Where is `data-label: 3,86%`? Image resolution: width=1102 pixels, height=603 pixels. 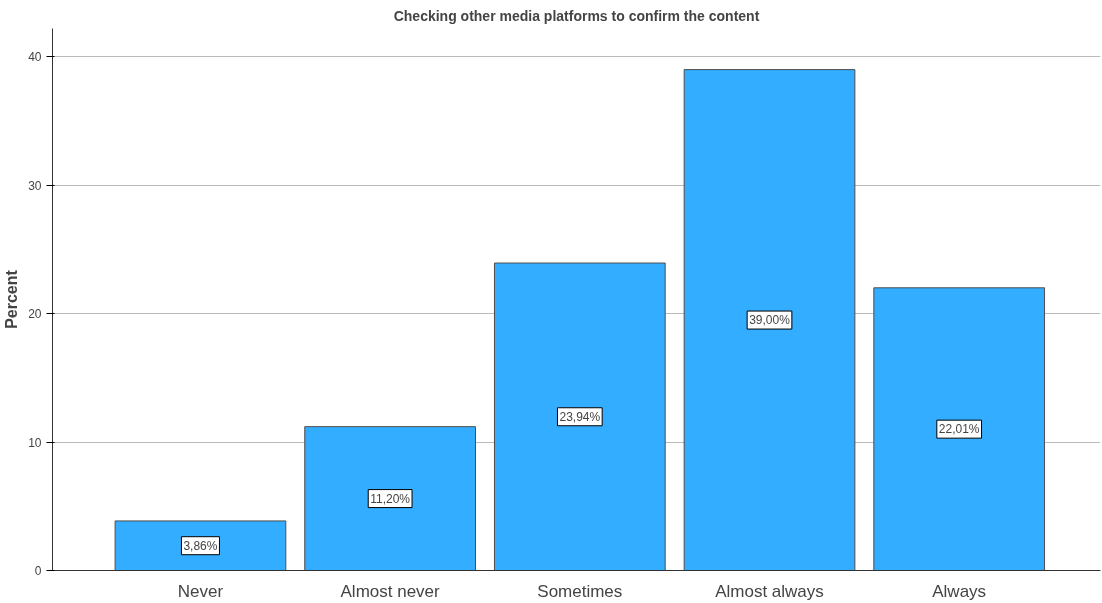 data-label: 3,86% is located at coordinates (200, 545).